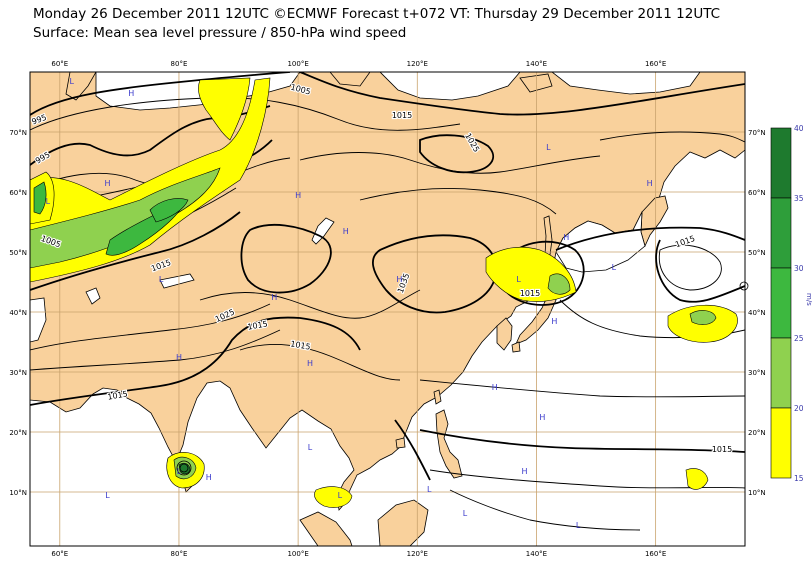 This screenshot has height=568, width=812. What do you see at coordinates (169, 210) in the screenshot?
I see `wind-band-25-siberia` at bounding box center [169, 210].